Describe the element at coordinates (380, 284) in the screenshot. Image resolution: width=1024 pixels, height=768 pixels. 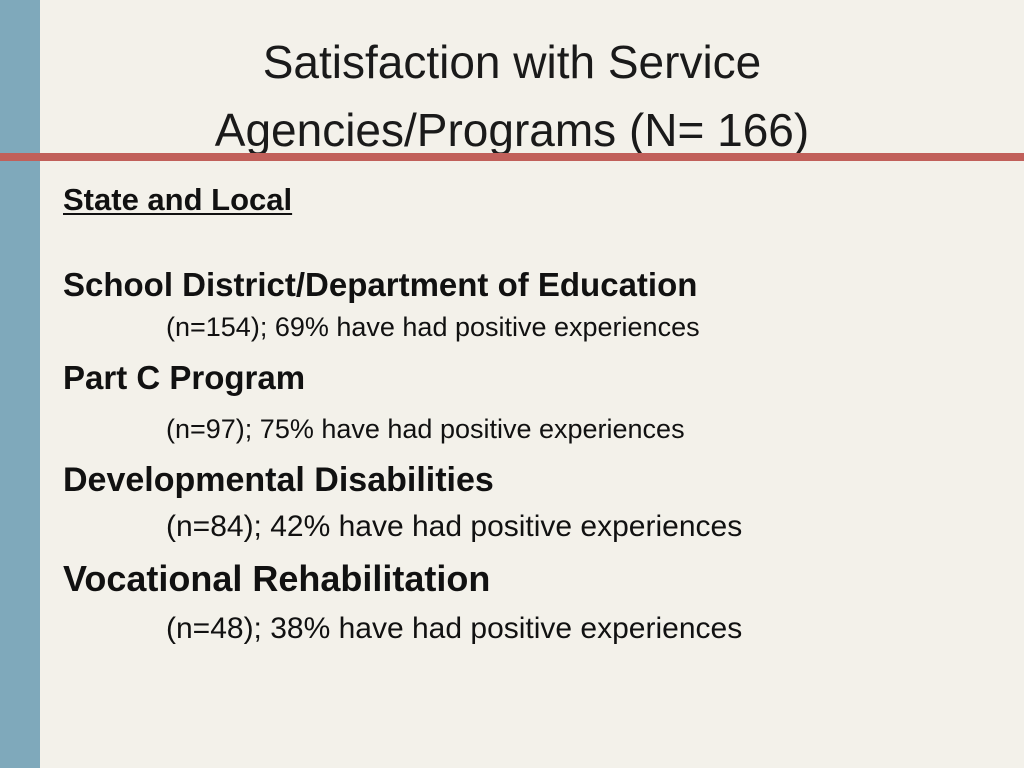
I see `agency-name-school-district: School District/Department of Education` at that location.